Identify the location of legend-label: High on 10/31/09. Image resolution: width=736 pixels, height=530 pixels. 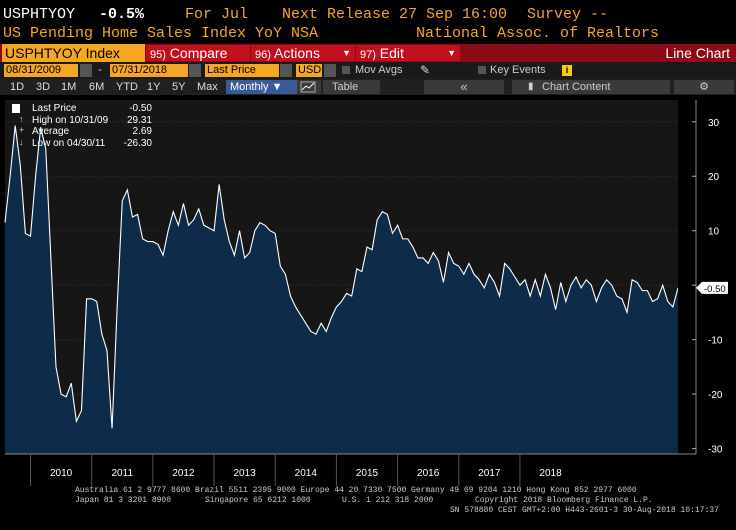
(70, 120).